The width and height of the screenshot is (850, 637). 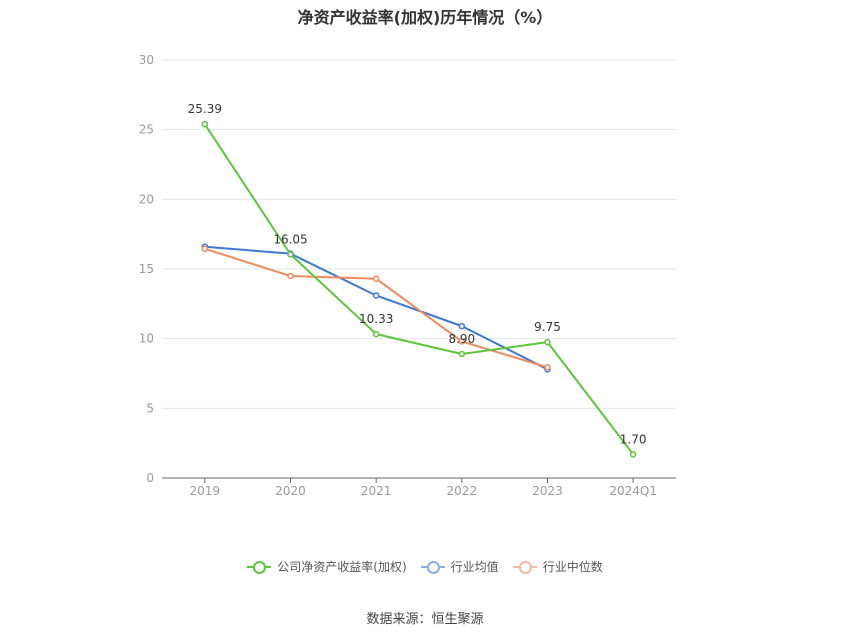 What do you see at coordinates (633, 491) in the screenshot?
I see `x-tick-label: 2024Q1` at bounding box center [633, 491].